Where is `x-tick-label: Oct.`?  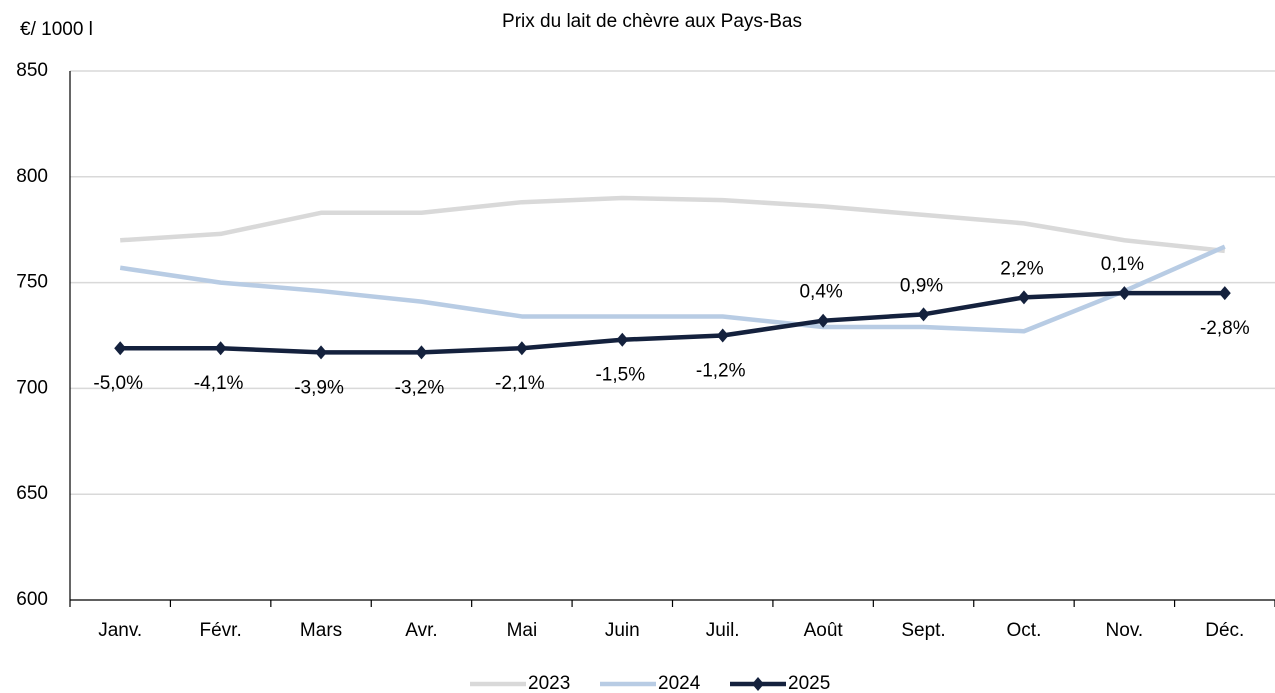 x-tick-label: Oct. is located at coordinates (1024, 630).